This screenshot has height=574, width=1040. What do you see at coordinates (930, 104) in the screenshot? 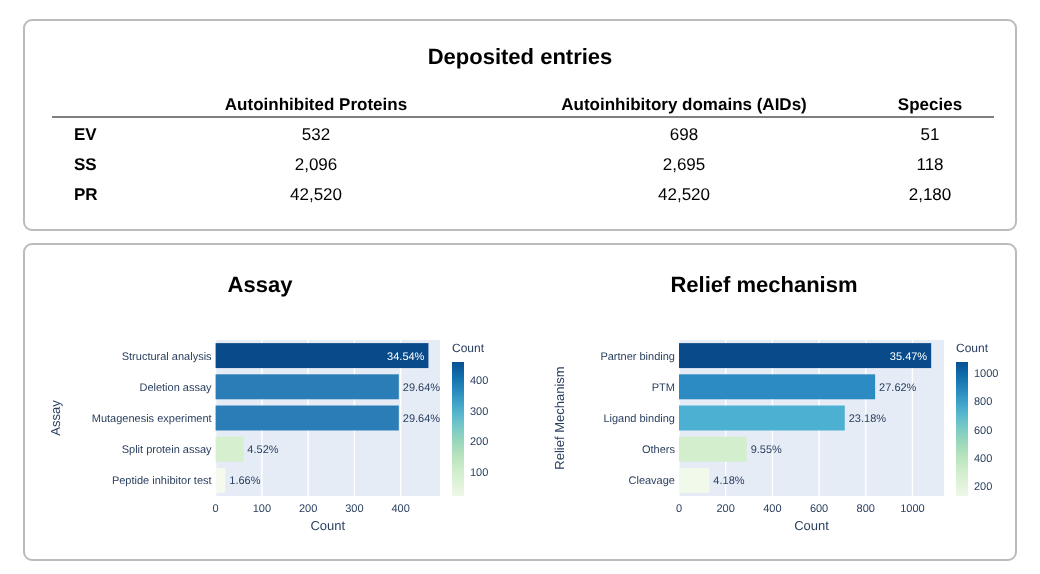
I see `category-label: Species` at bounding box center [930, 104].